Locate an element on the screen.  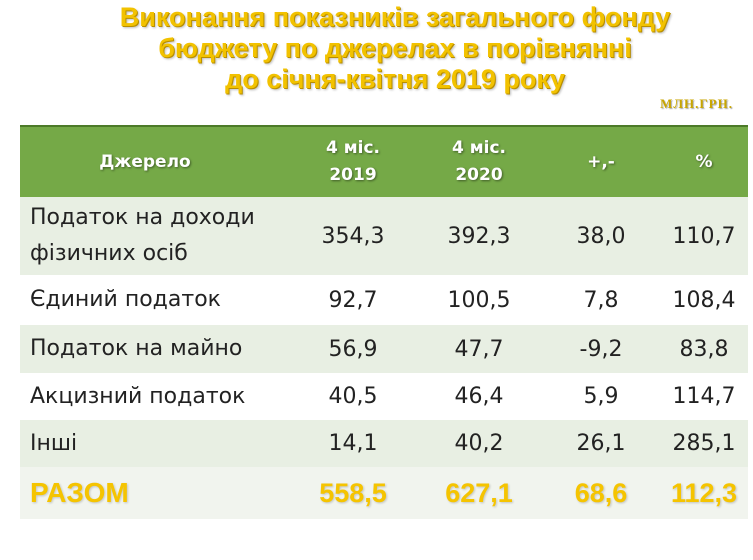
total-percent: 112,3 is located at coordinates (704, 493).